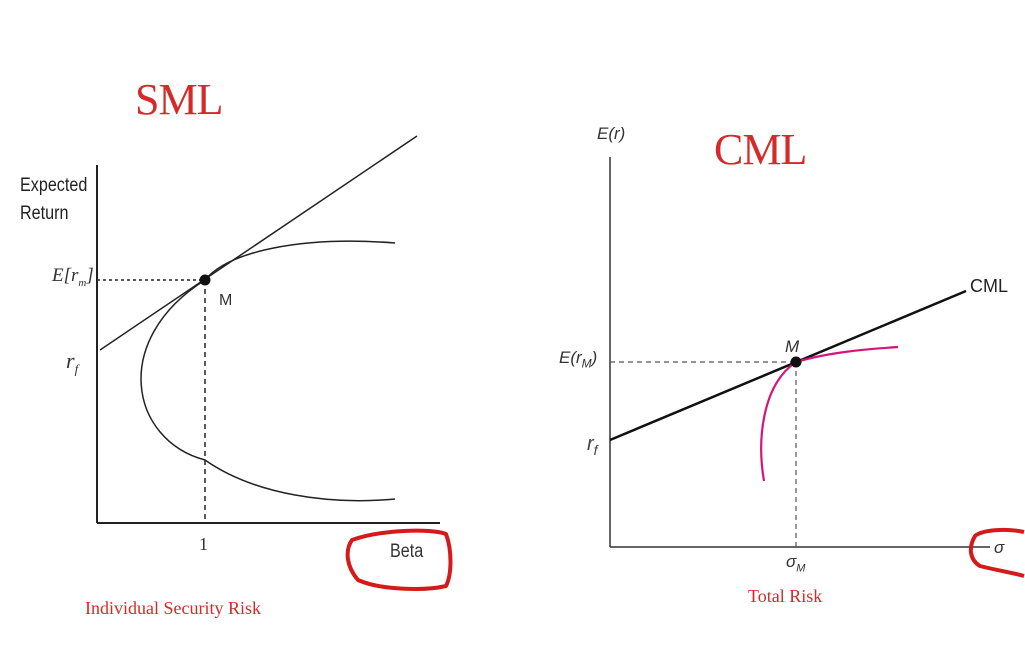 Image resolution: width=1025 pixels, height=652 pixels. What do you see at coordinates (44, 213) in the screenshot?
I see `sml-y-axis-label-line2: Return` at bounding box center [44, 213].